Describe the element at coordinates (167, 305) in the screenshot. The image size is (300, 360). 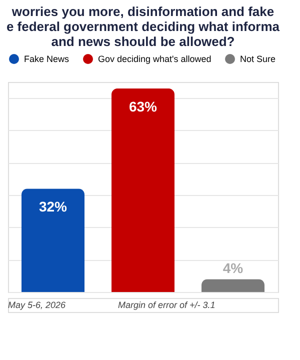
I see `text: Margin of error of +/- 3.1` at that location.